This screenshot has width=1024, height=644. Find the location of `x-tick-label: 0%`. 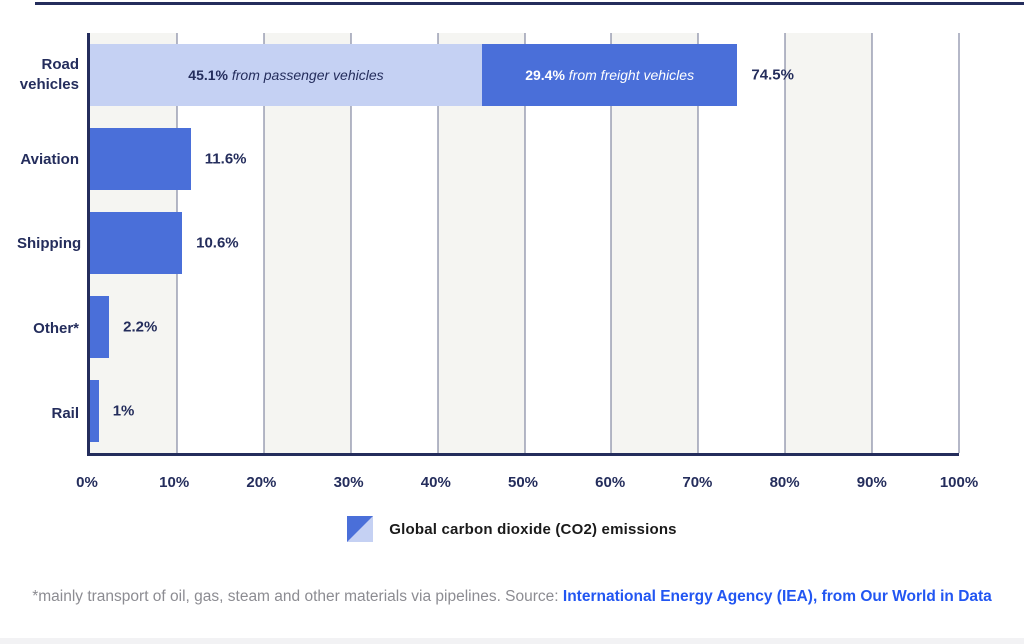

x-tick-label: 0% is located at coordinates (87, 482).